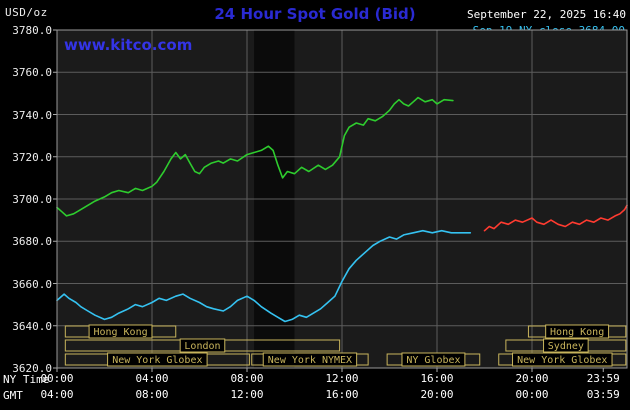 This screenshot has width=630, height=410. What do you see at coordinates (342, 378) in the screenshot?
I see `x-axis-label-ny: 12:00` at bounding box center [342, 378].